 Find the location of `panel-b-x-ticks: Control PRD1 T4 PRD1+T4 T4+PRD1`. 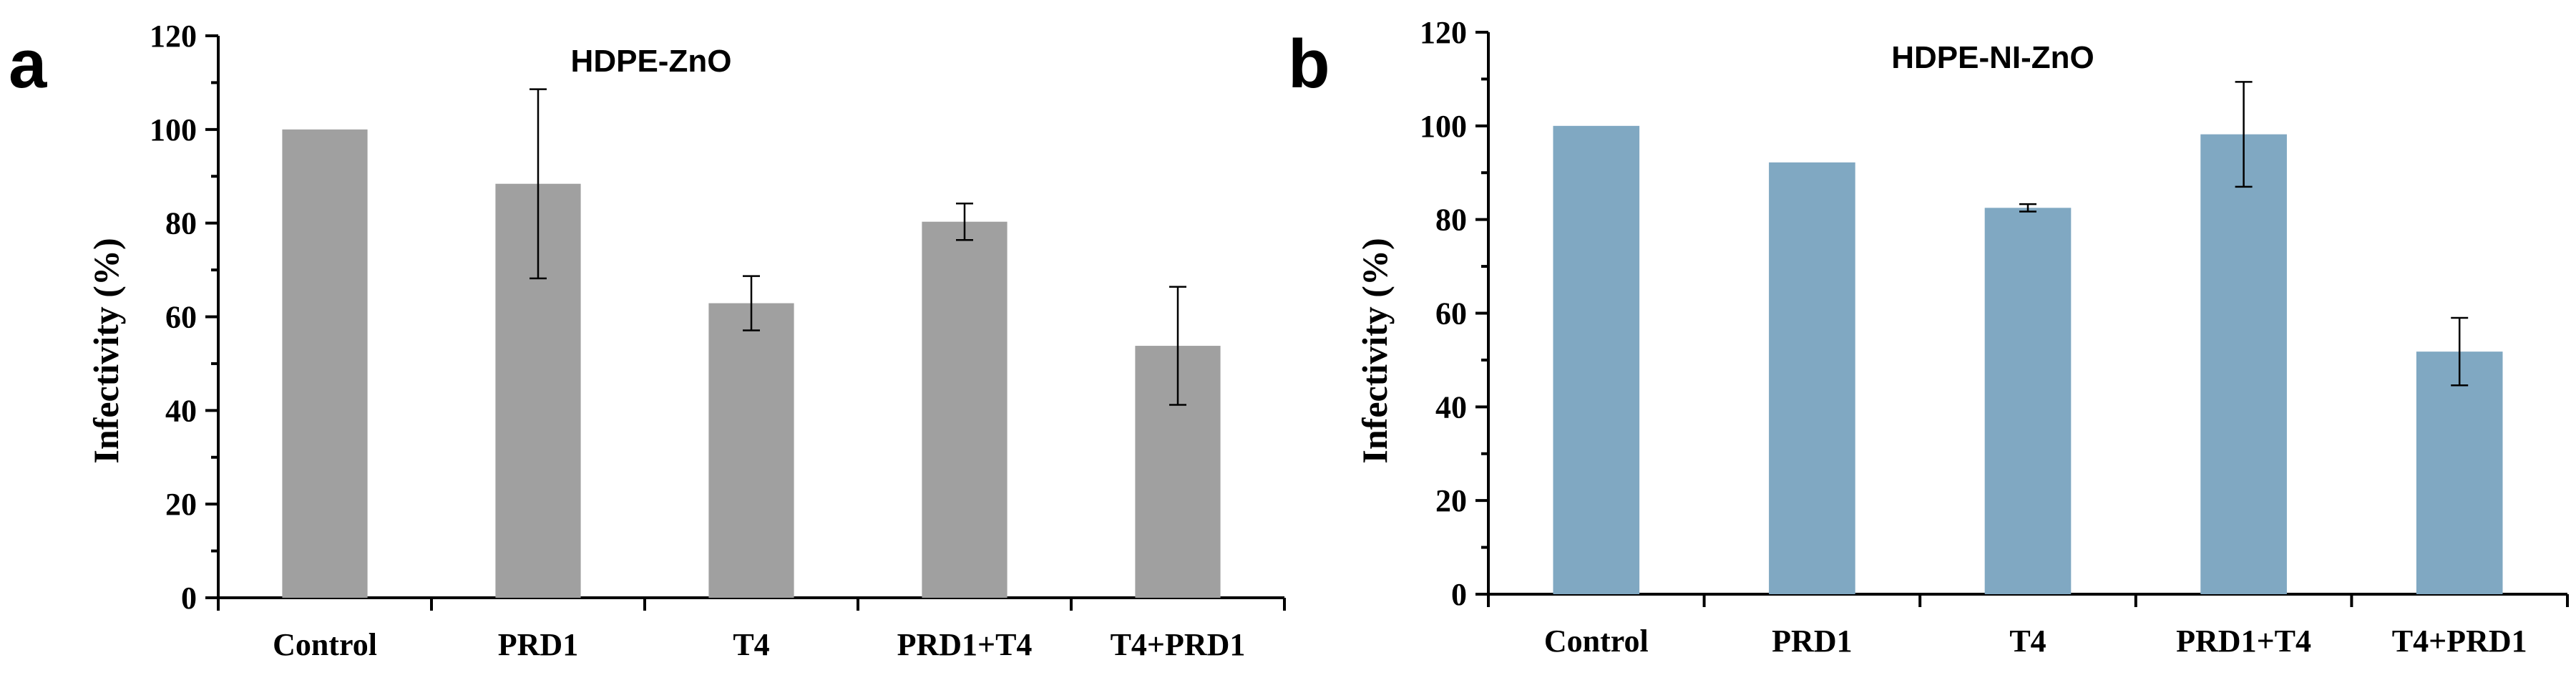

panel-b-x-ticks: Control PRD1 T4 PRD1+T4 T4+PRD1 is located at coordinates (2028, 626).